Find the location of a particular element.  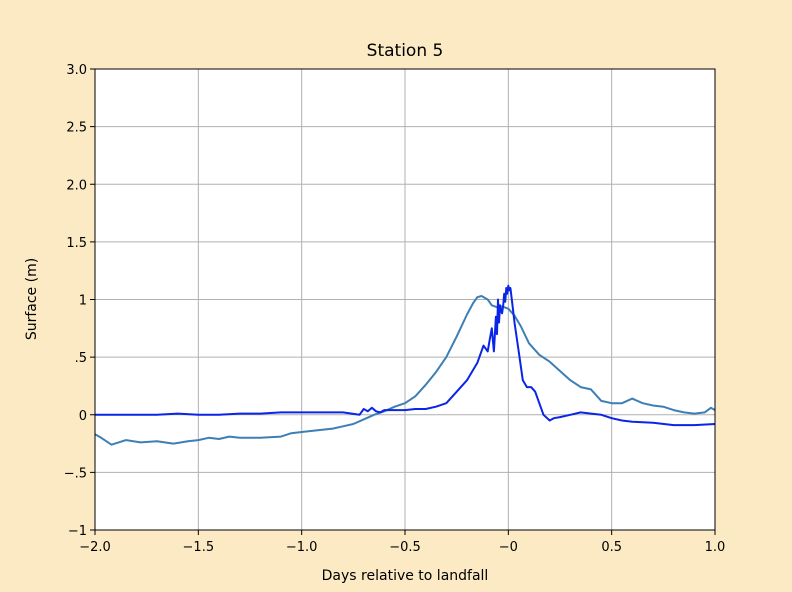

x-tick-label: −0 is located at coordinates (508, 547).